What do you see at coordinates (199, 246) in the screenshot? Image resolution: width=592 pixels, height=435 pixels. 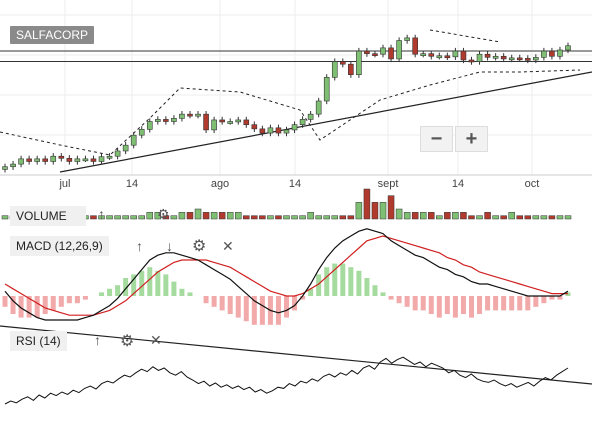 I see `macd-gear-icon: ⚙` at bounding box center [199, 246].